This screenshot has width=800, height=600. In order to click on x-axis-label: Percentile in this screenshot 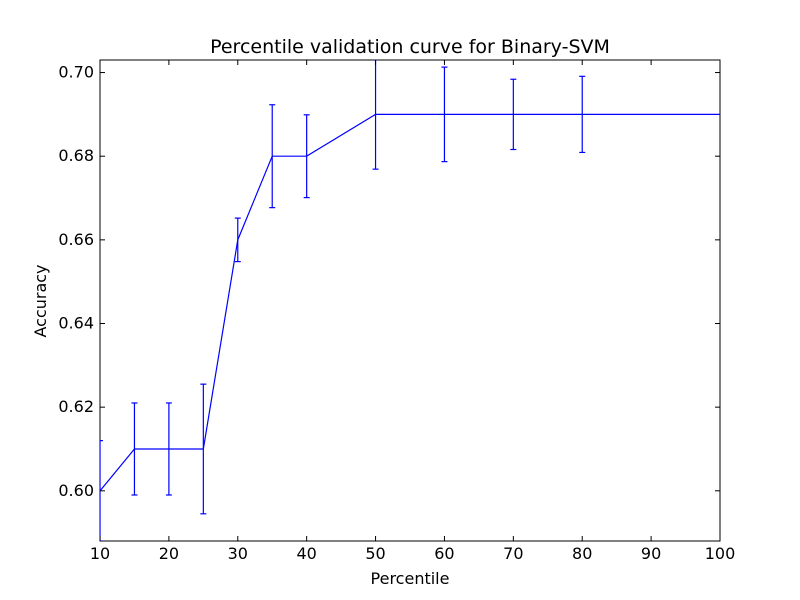, I will do `click(410, 578)`.